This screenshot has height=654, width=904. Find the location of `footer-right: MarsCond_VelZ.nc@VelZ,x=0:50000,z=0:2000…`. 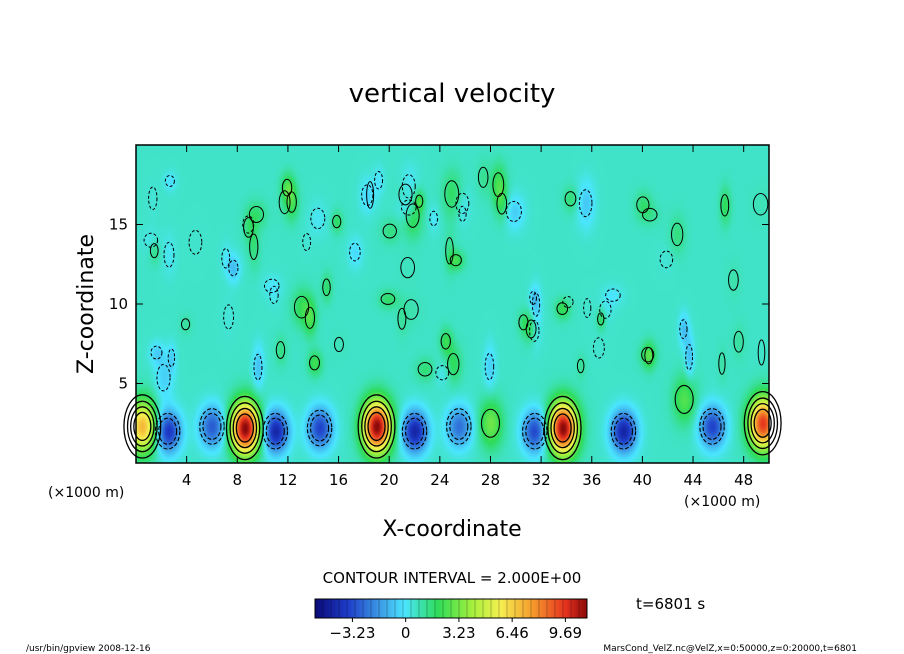

footer-right: MarsCond_VelZ.nc@VelZ,x=0:50000,z=0:2000… is located at coordinates (730, 649).